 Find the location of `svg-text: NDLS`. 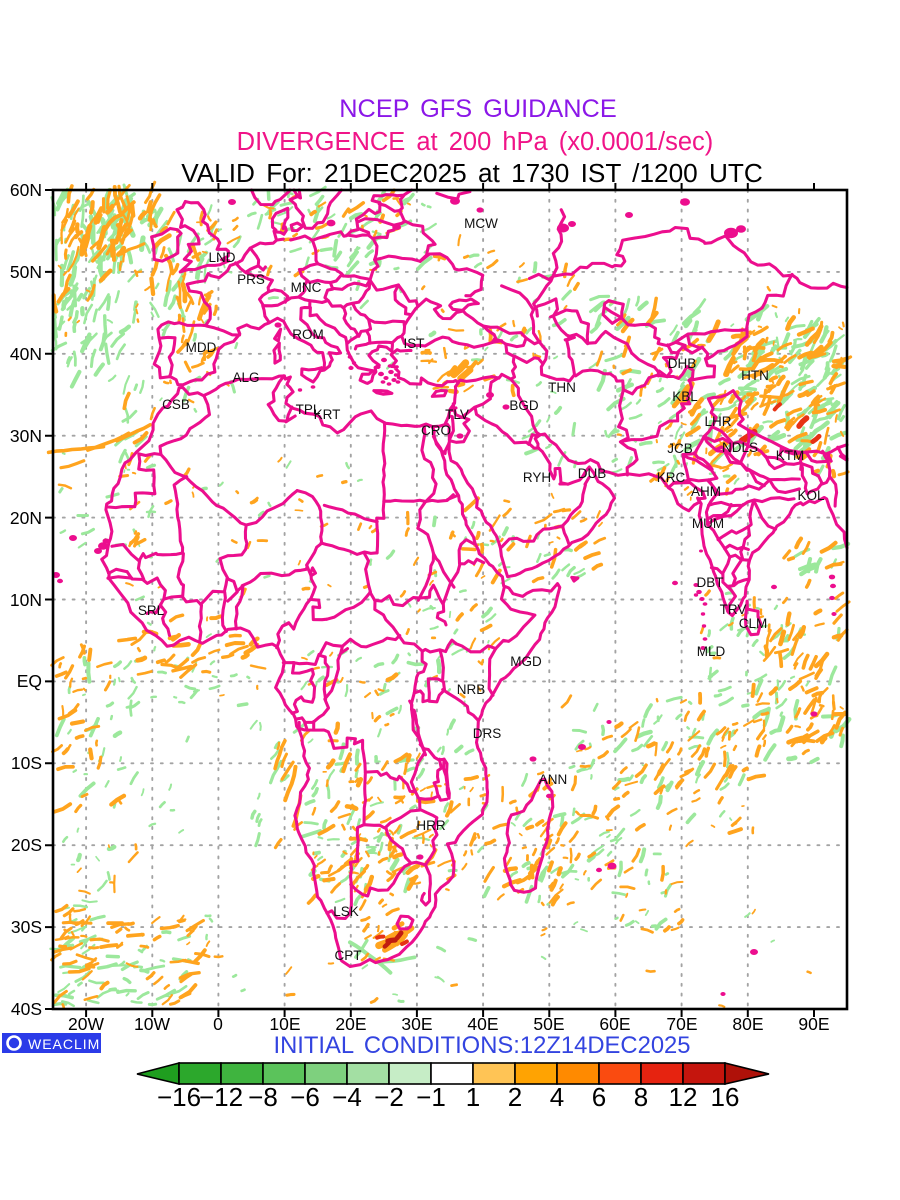

svg-text: NDLS is located at coordinates (740, 447).